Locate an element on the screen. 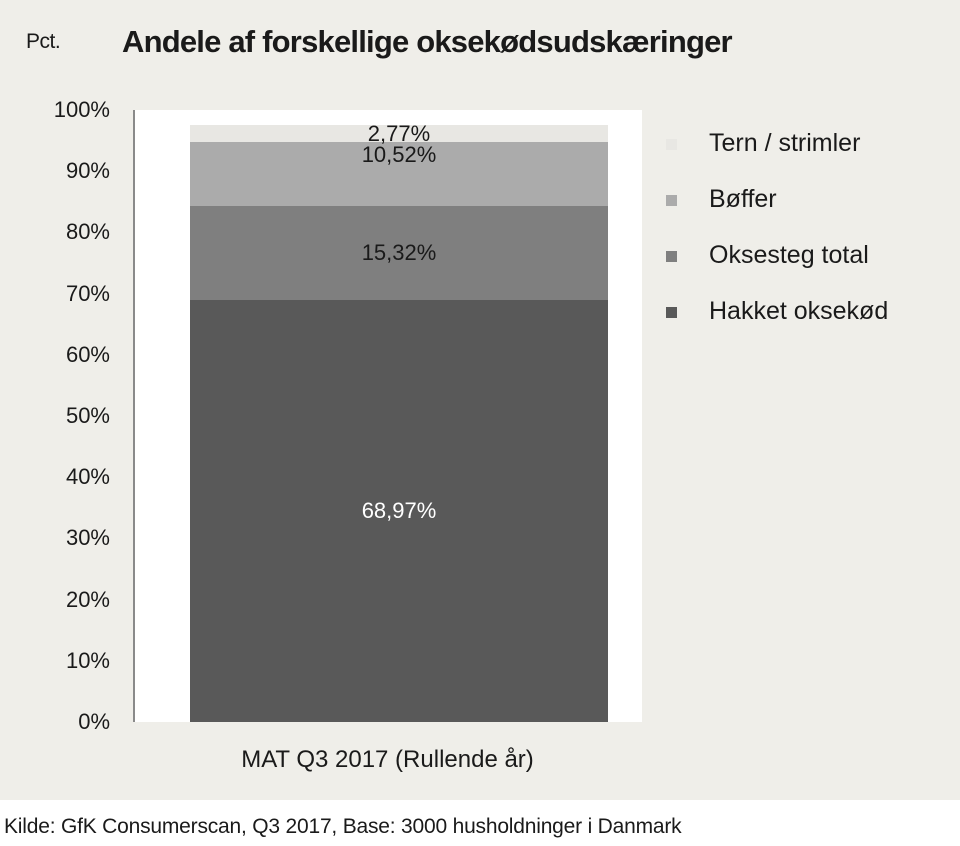 This screenshot has width=960, height=846. y-tick-label: 90% is located at coordinates (87, 171).